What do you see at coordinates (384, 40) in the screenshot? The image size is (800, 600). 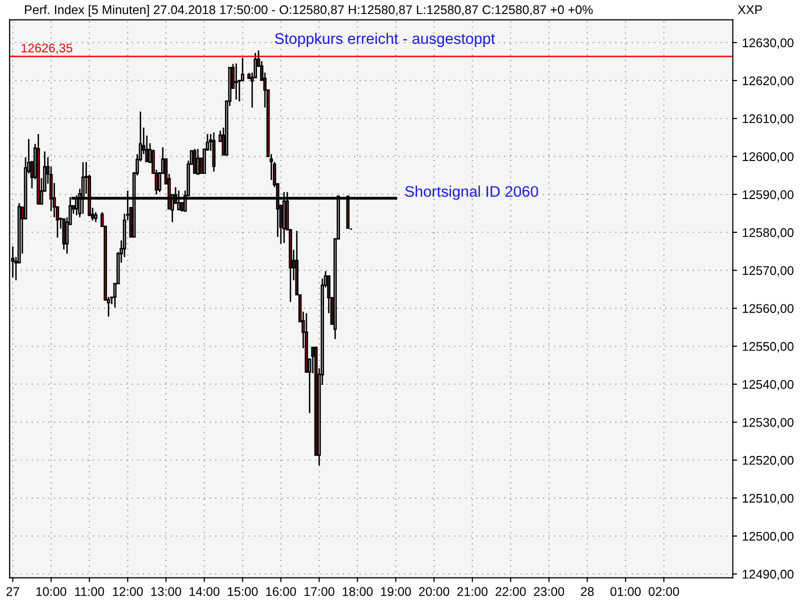 I see `annotation: Stoppkurs erreicht - ausgestoppt` at bounding box center [384, 40].